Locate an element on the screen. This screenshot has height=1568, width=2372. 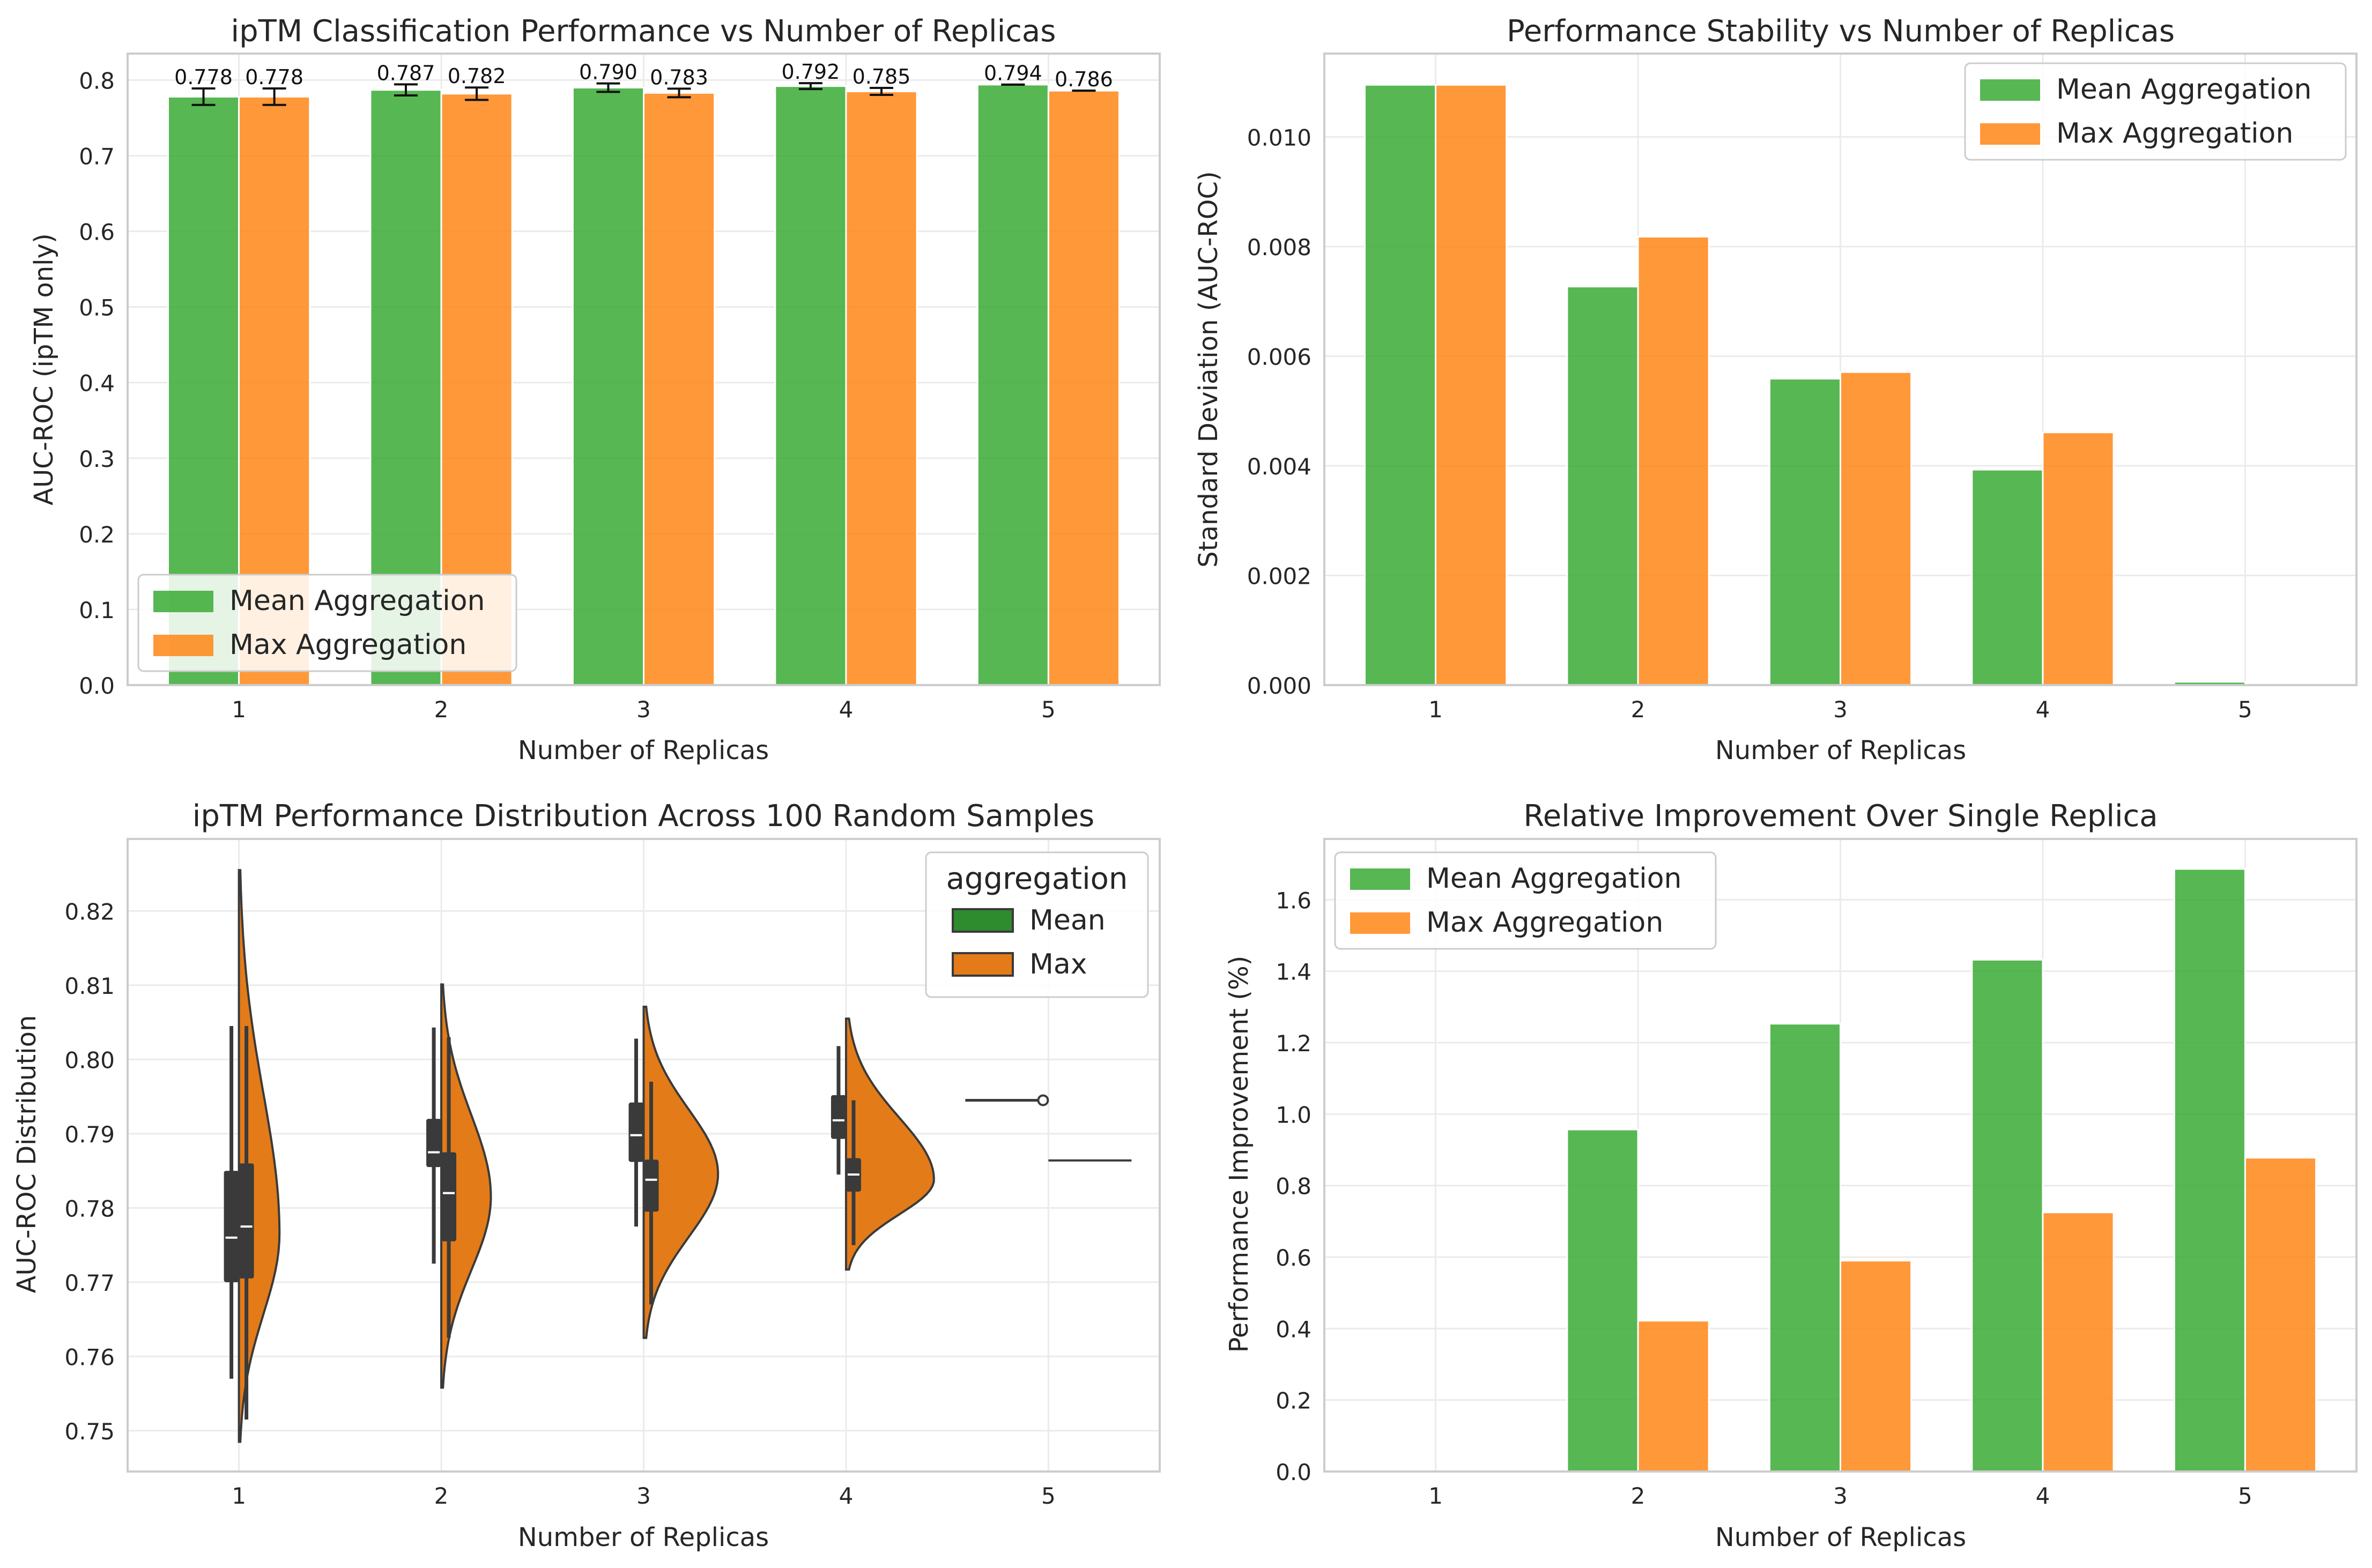
y-tick-label: 0.76 is located at coordinates (89, 1357).